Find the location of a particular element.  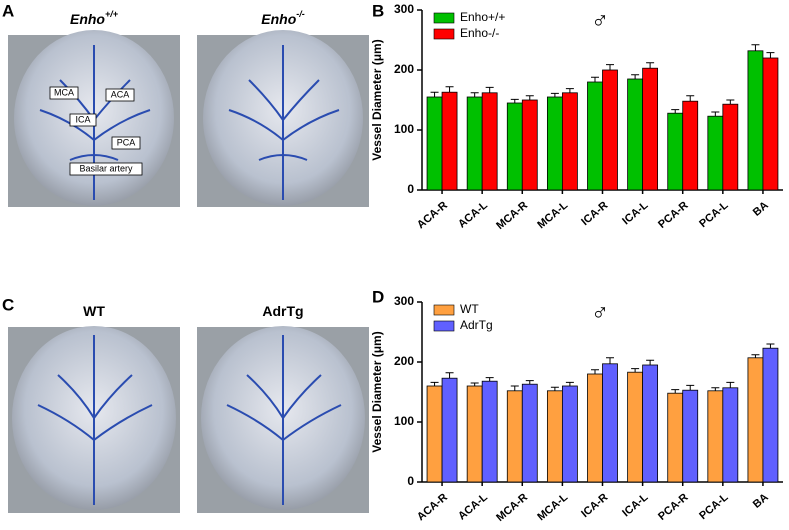

annotation: ICA is located at coordinates (82, 119).